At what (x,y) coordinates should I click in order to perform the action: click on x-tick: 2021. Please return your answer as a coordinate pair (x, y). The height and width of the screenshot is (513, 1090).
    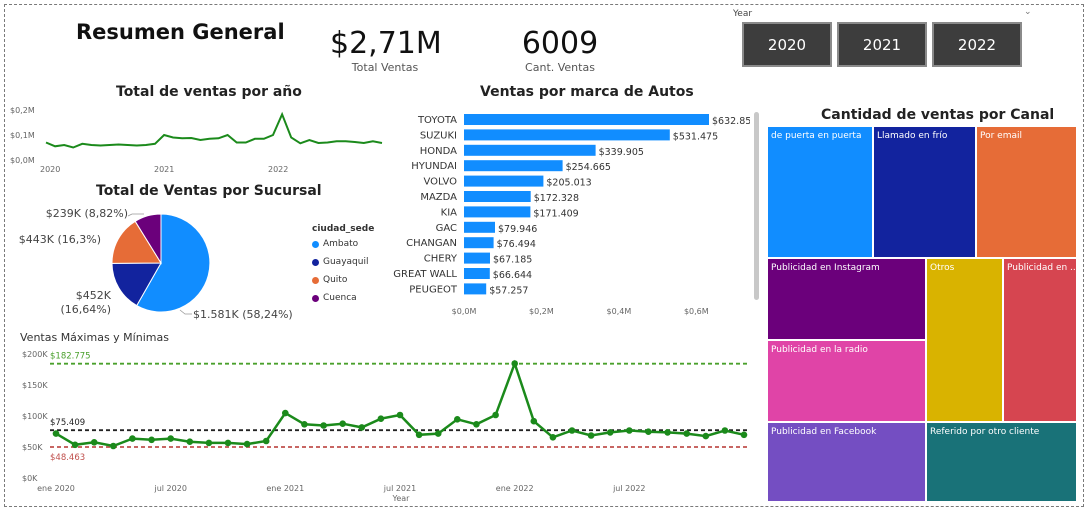
    Looking at the image, I should click on (164, 169).